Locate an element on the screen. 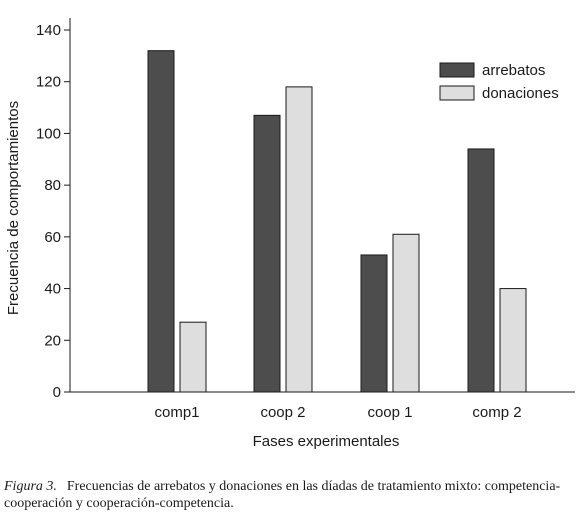  legend-label-donaciones: donaciones is located at coordinates (520, 93).